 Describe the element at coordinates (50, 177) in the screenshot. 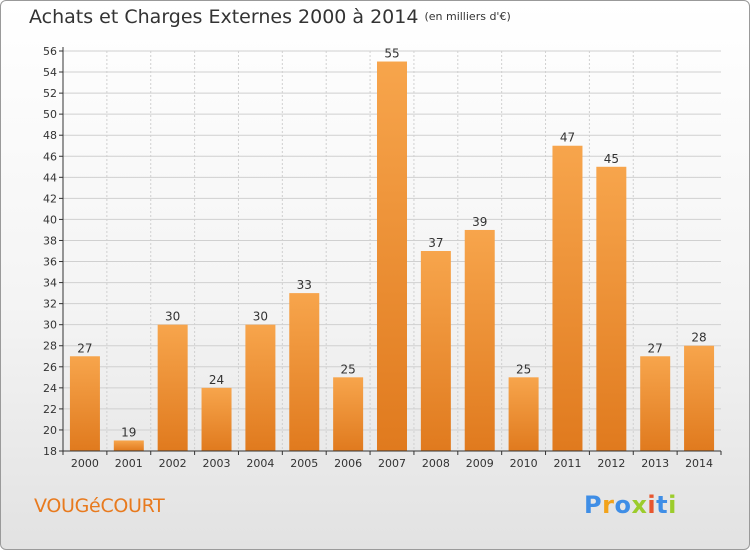

I see `y-tick-label: 44` at that location.